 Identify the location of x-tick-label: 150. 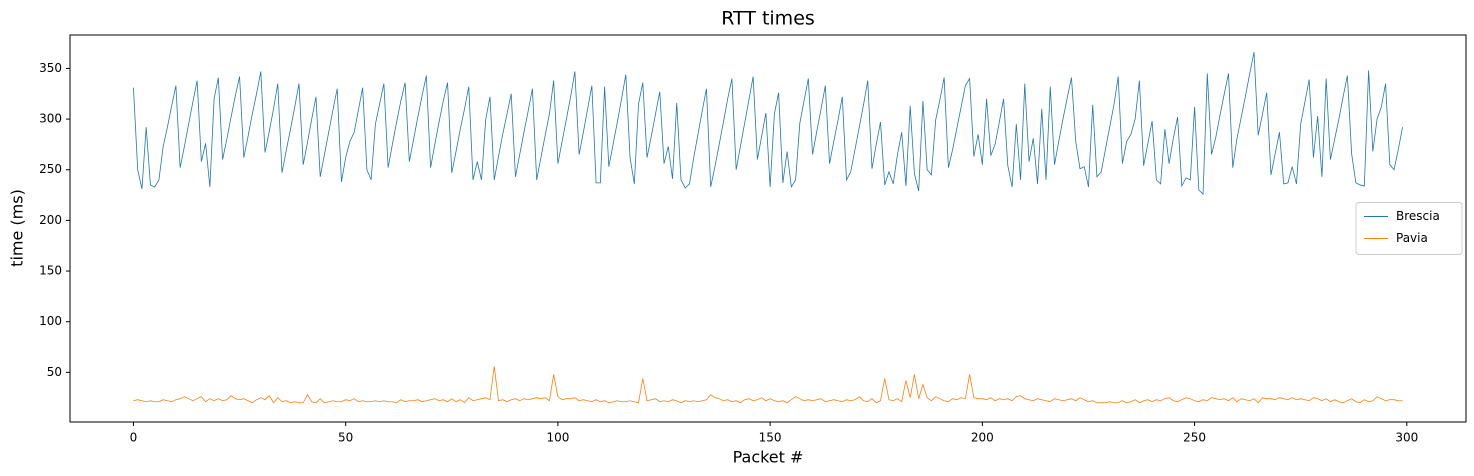
(770, 438).